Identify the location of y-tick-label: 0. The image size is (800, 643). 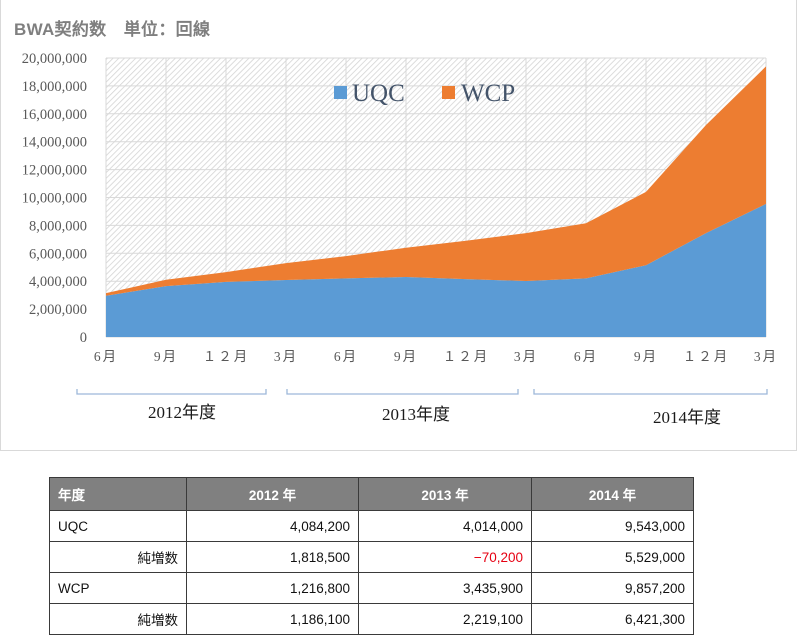
(83, 338).